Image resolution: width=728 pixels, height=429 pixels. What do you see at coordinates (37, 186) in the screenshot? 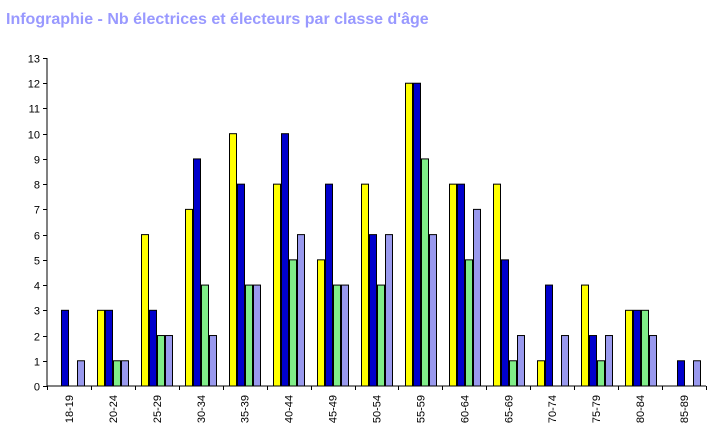
I see `y-tick-label: 8` at bounding box center [37, 186].